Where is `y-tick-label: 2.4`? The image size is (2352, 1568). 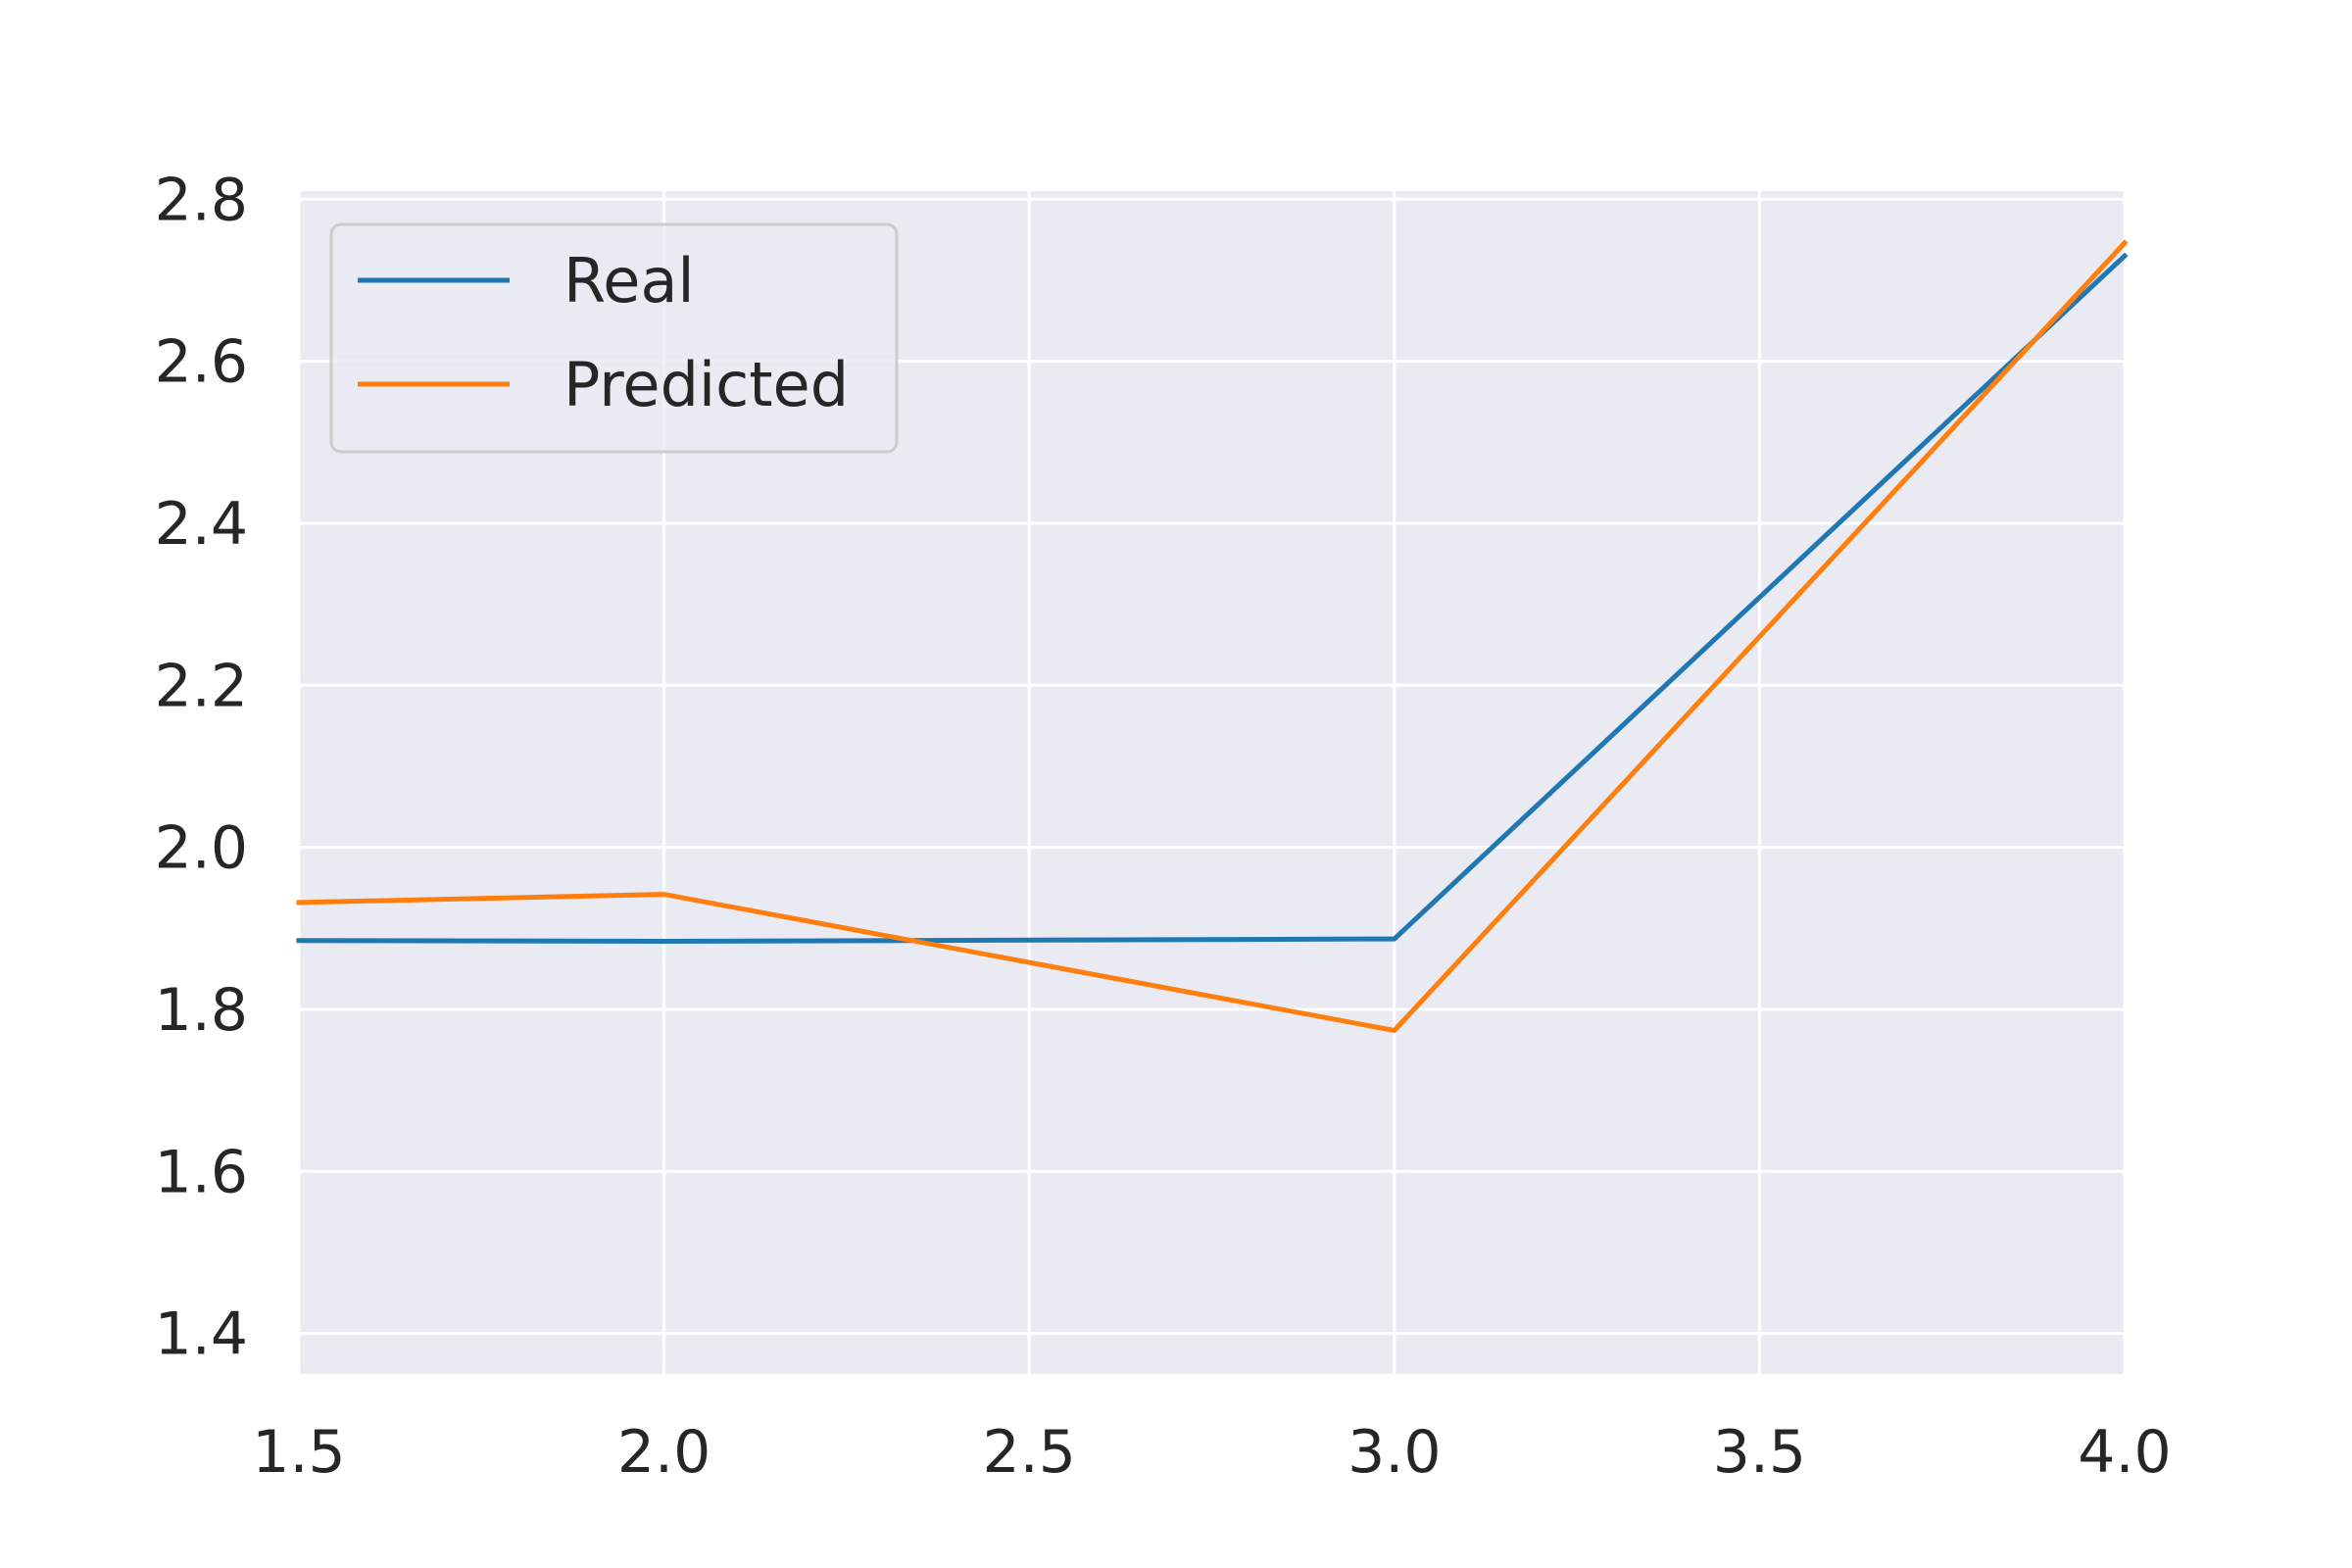 y-tick-label: 2.4 is located at coordinates (201, 524).